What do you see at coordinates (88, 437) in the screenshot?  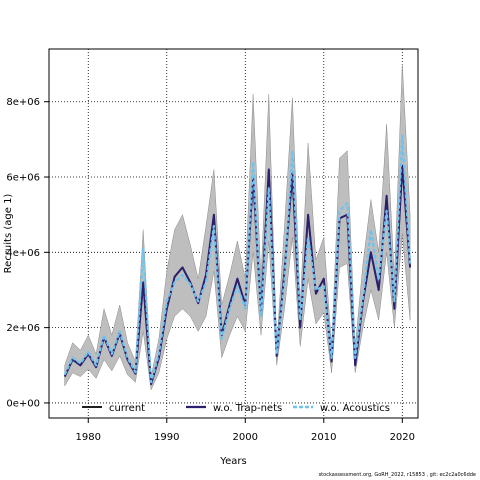 I see `x-tick-label: 1980` at bounding box center [88, 437].